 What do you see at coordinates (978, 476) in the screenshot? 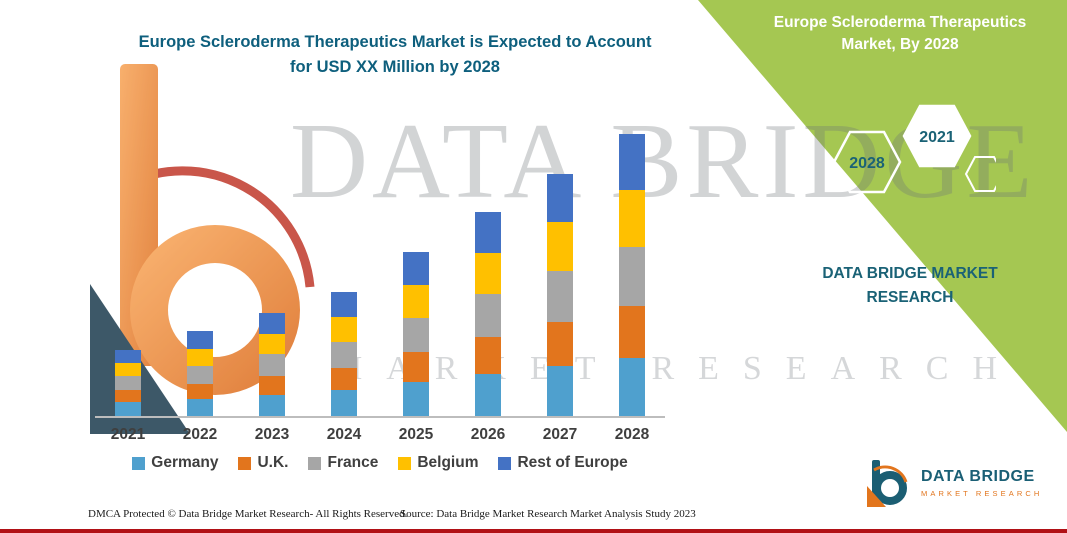
I see `logo-name: DATA BRIDGE` at bounding box center [978, 476].